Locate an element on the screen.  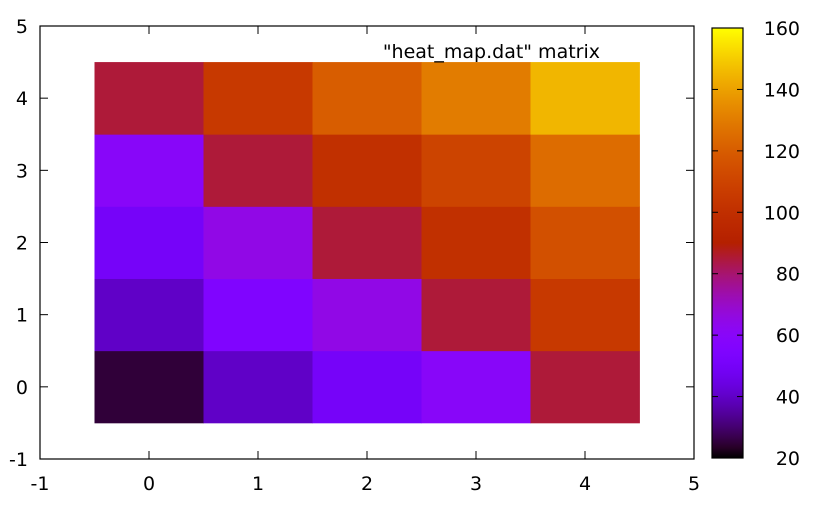
x-tick-labels: -1 0 1 2 3 4 5 is located at coordinates (366, 484).